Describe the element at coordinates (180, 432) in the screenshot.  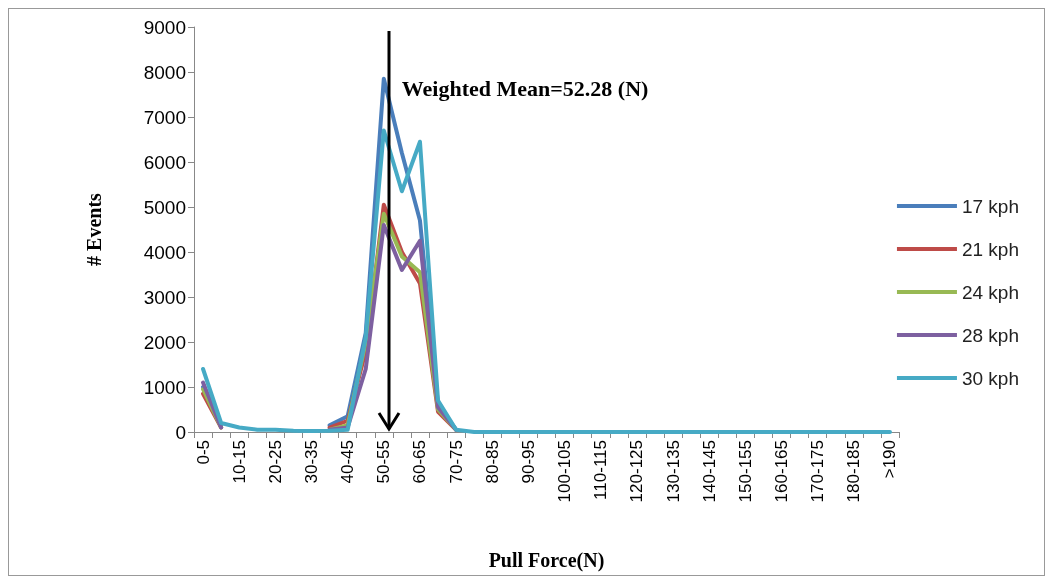
I see `y-tick-label: 0` at that location.